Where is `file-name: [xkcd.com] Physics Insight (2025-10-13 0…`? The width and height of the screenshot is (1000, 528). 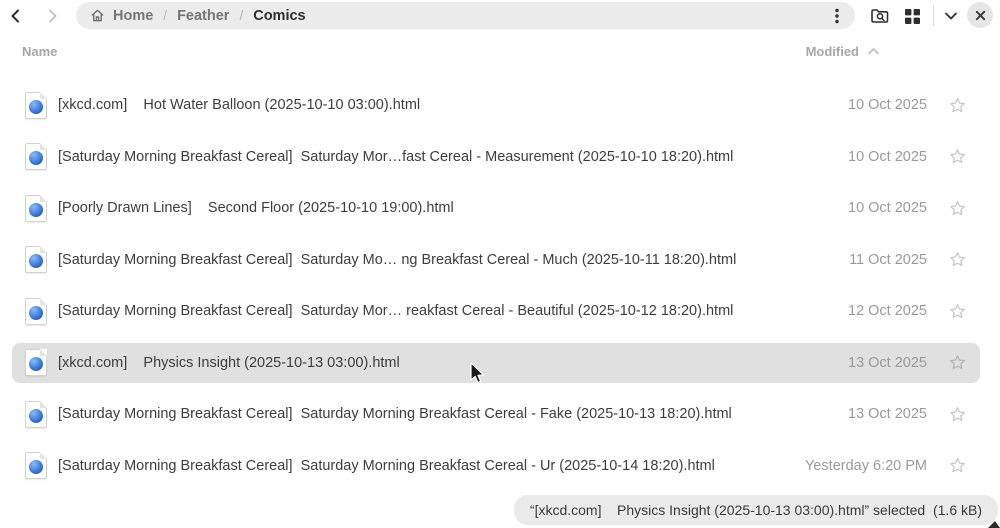 file-name: [xkcd.com] Physics Insight (2025-10-13 0… is located at coordinates (229, 362).